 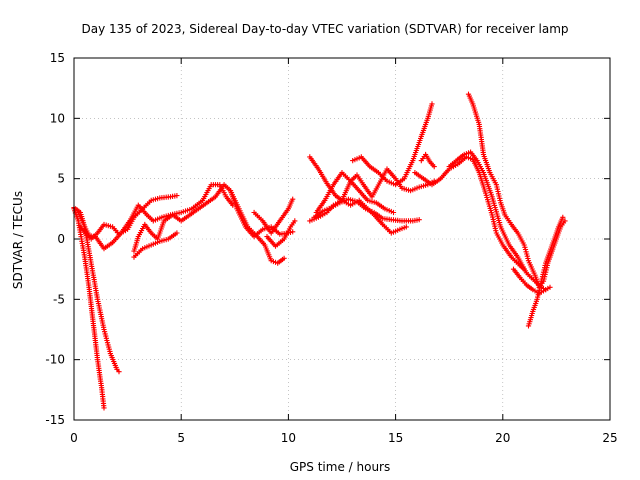 I want to click on y-tick-label: 0, so click(x=61, y=239).